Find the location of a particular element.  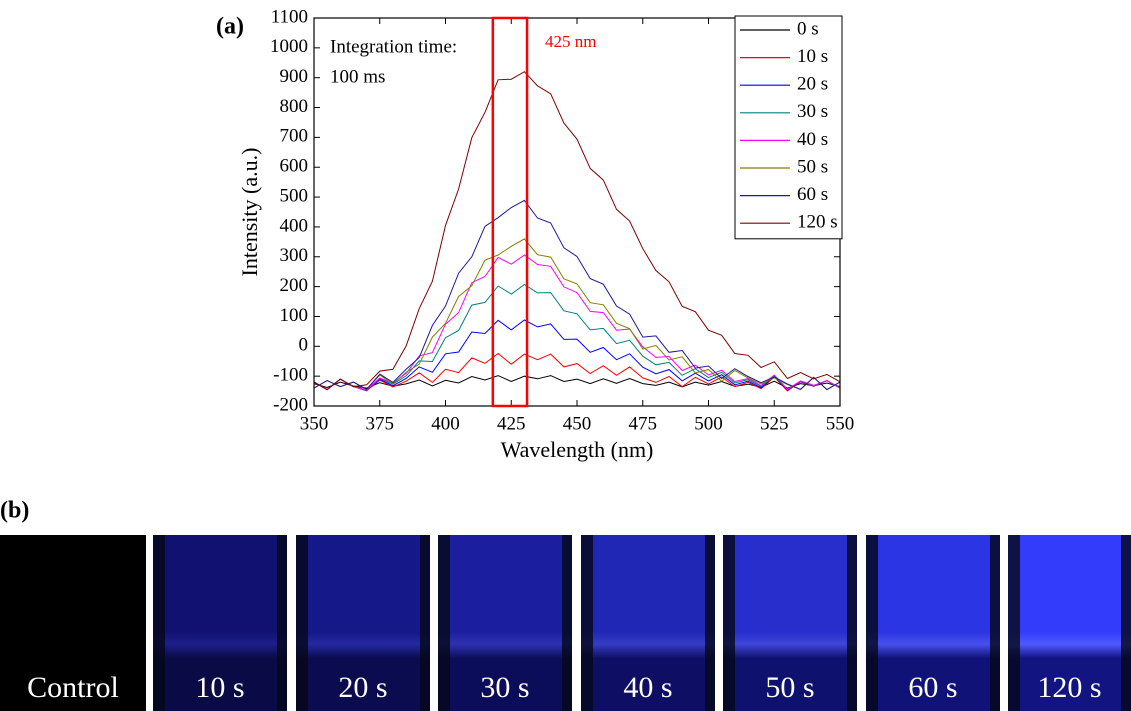

annotation: 100 ms is located at coordinates (357, 76).